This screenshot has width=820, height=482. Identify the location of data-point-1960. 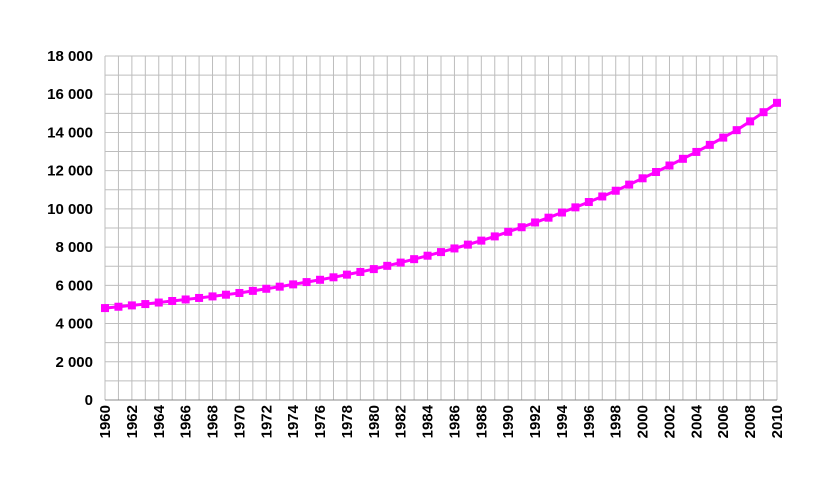
(105, 308).